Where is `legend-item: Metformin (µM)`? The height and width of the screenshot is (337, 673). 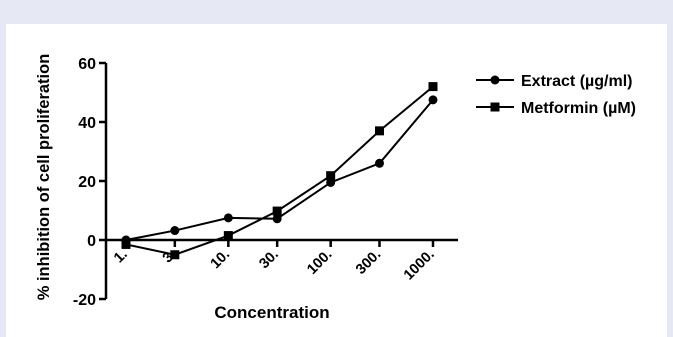
legend-item: Metformin (µM) is located at coordinates (556, 108).